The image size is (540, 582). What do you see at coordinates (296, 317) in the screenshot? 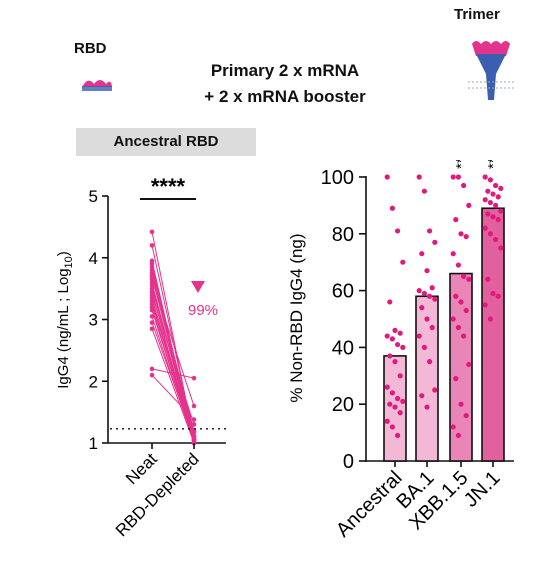
I see `right-y-label: % Non-RBD IgG4 (ng)` at bounding box center [296, 317].